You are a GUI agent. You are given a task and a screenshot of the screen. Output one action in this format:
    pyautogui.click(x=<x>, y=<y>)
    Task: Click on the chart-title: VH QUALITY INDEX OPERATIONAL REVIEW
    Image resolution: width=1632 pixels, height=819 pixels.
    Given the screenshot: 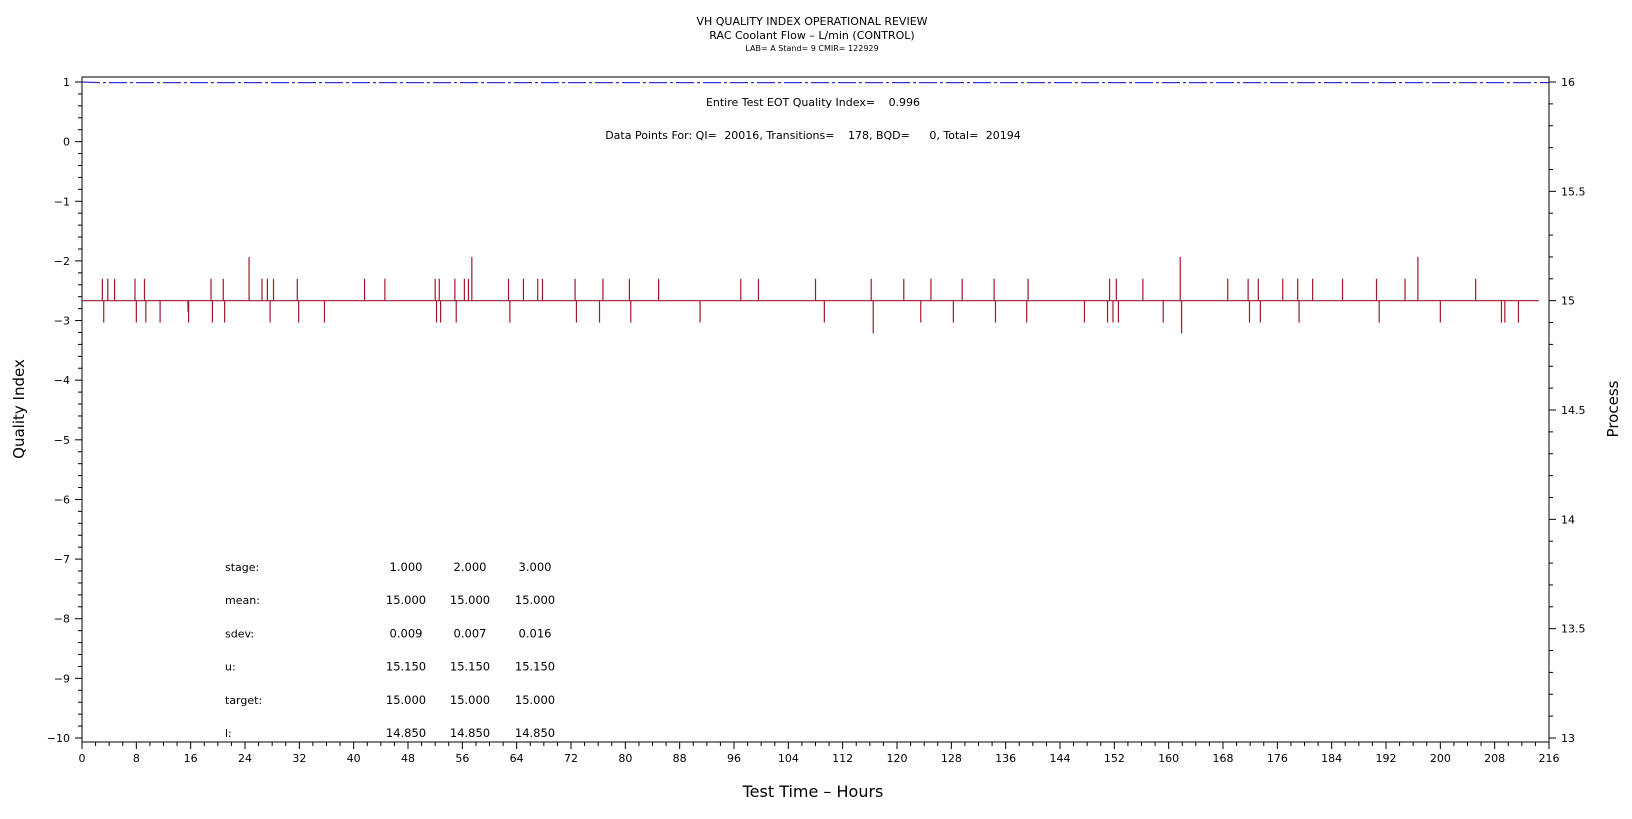 What is the action you would take?
    pyautogui.click(x=811, y=21)
    